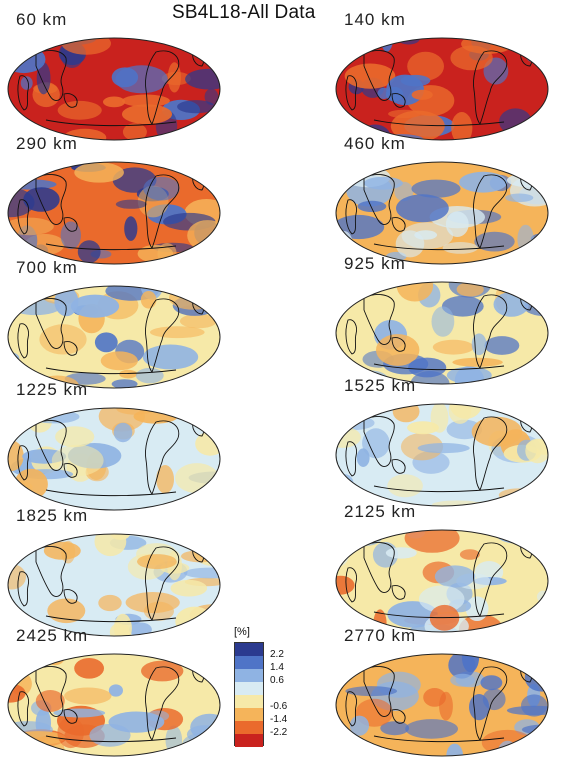 Image resolution: width=565 pixels, height=768 pixels. What do you see at coordinates (52, 635) in the screenshot?
I see `depth-label: 2425 km` at bounding box center [52, 635].